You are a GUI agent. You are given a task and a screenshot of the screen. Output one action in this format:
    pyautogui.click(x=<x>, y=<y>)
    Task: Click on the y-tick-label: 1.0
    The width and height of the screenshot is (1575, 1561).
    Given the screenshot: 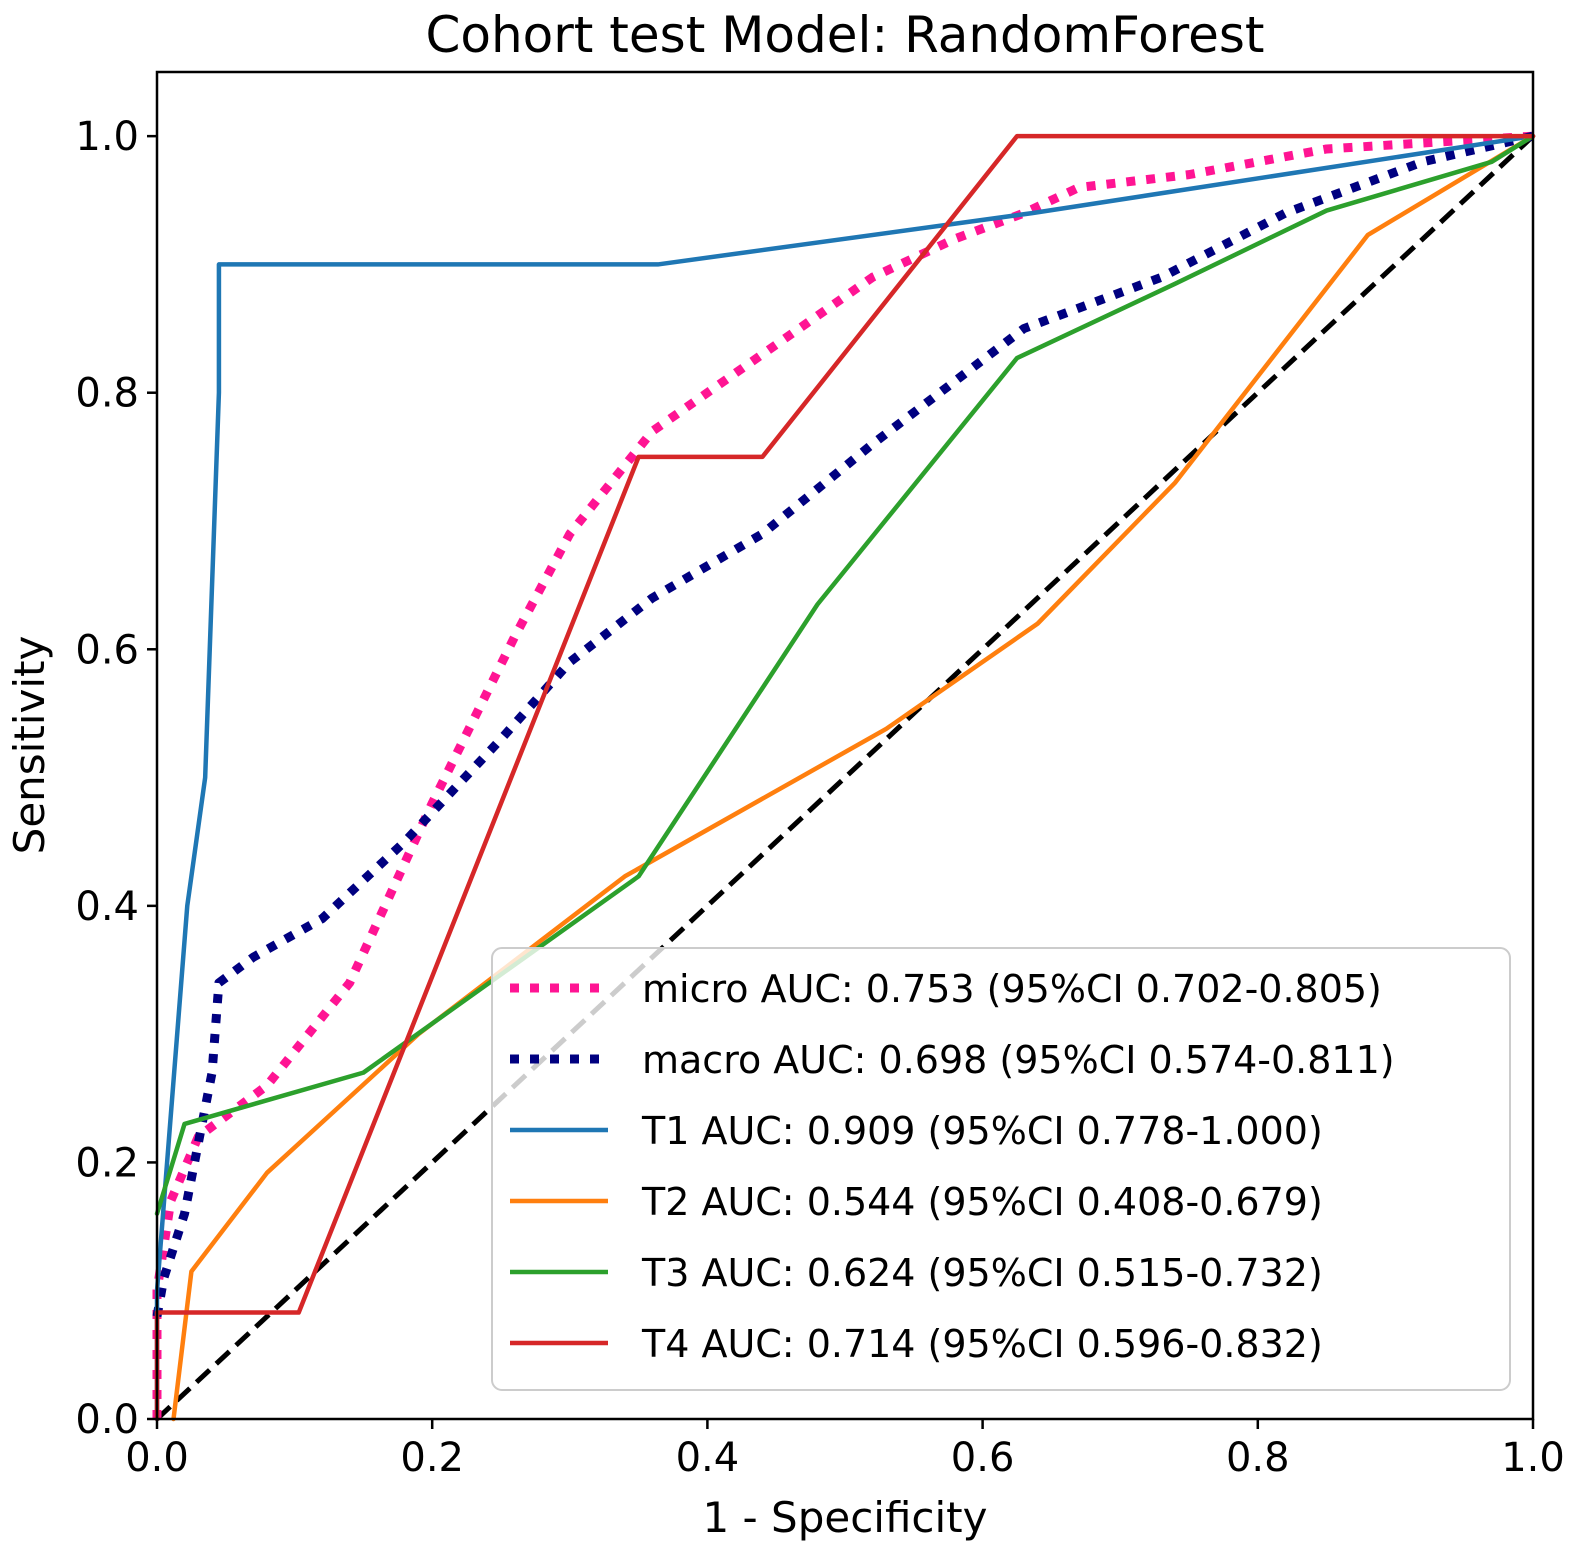 What is the action you would take?
    pyautogui.click(x=107, y=137)
    